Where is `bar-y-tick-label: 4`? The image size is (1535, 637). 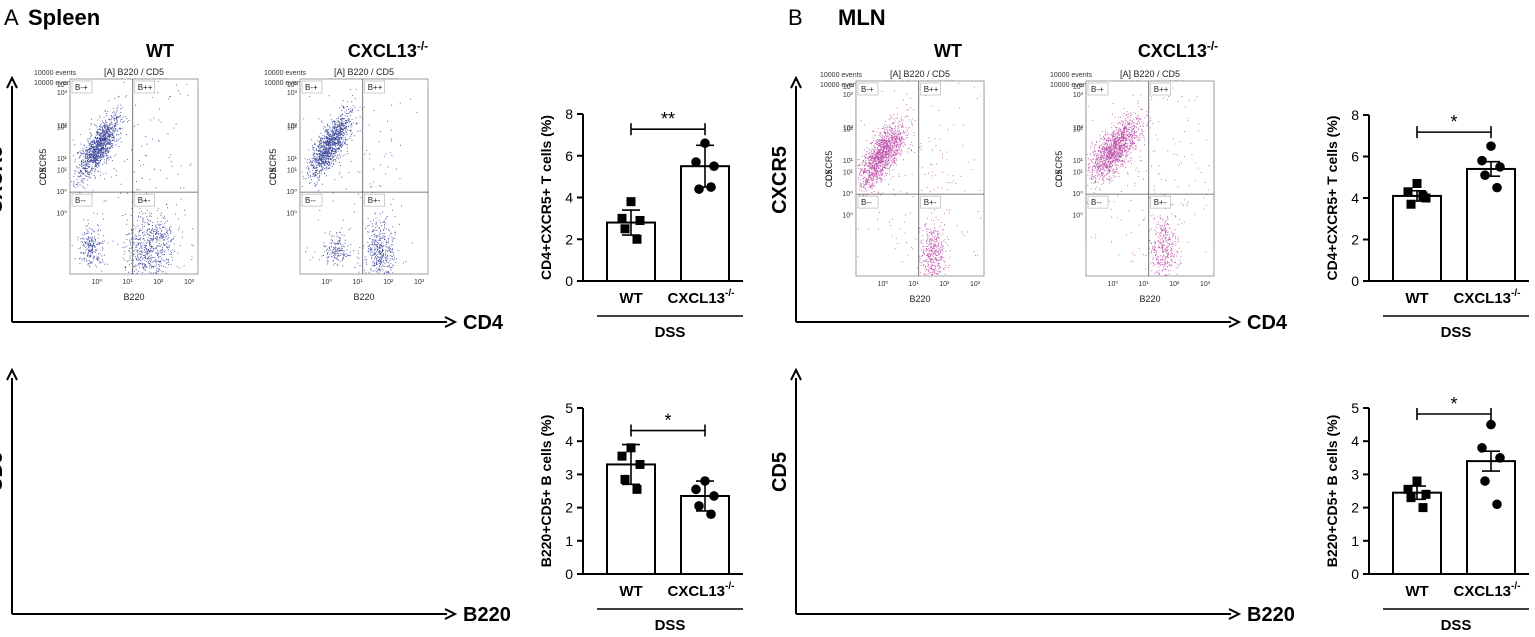 bar-y-tick-label: 4 is located at coordinates (1355, 441).